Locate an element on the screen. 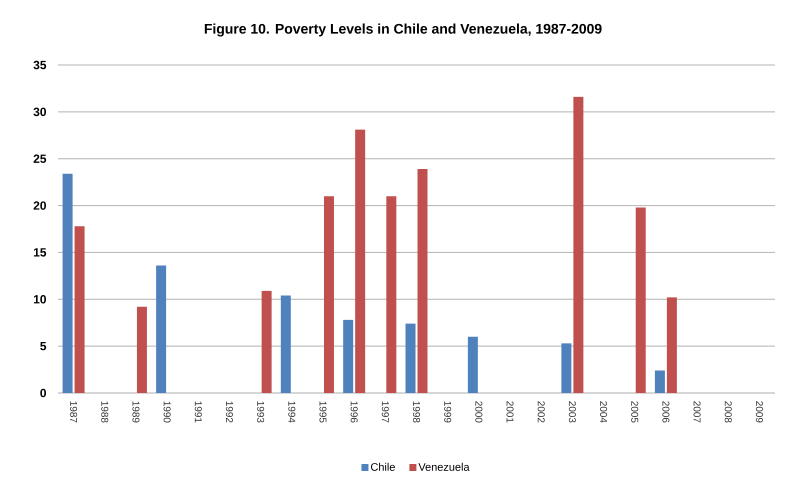  x-tick-label: 1993 is located at coordinates (260, 412).